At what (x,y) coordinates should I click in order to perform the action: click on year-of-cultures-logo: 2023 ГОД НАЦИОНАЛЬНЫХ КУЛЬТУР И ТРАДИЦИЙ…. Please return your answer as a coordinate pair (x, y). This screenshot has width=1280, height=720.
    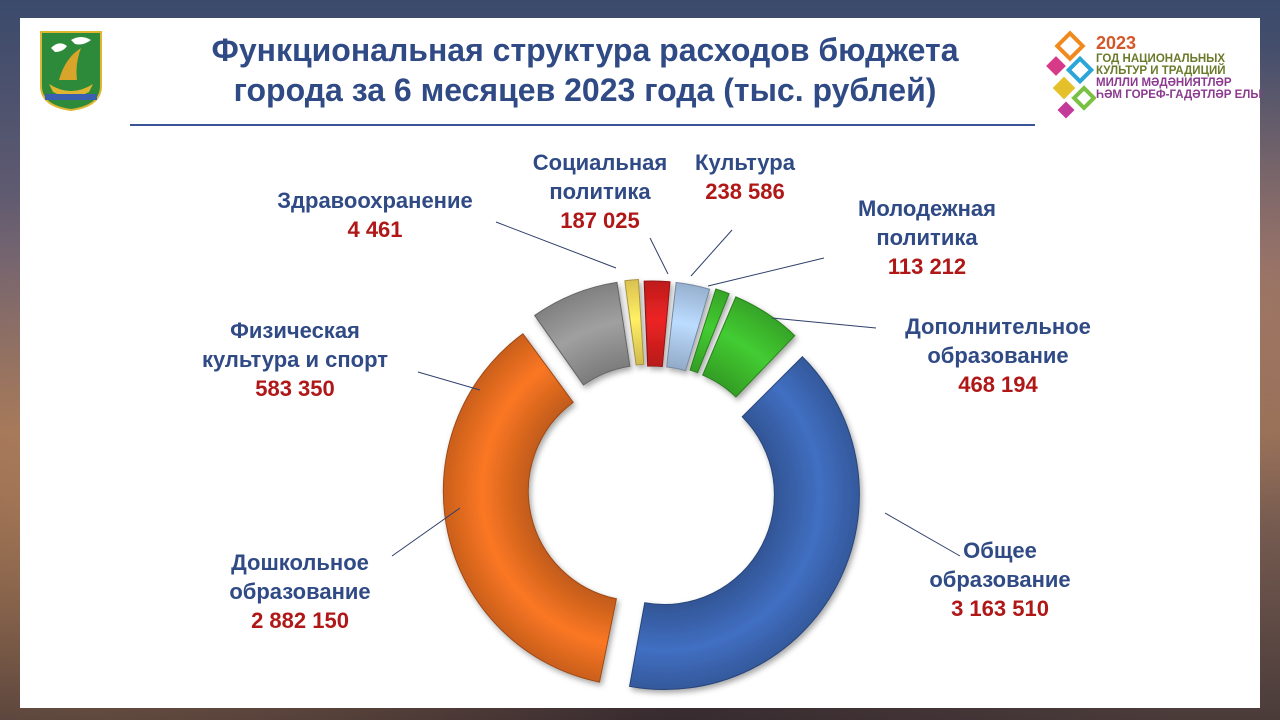
    Looking at the image, I should click on (1153, 74).